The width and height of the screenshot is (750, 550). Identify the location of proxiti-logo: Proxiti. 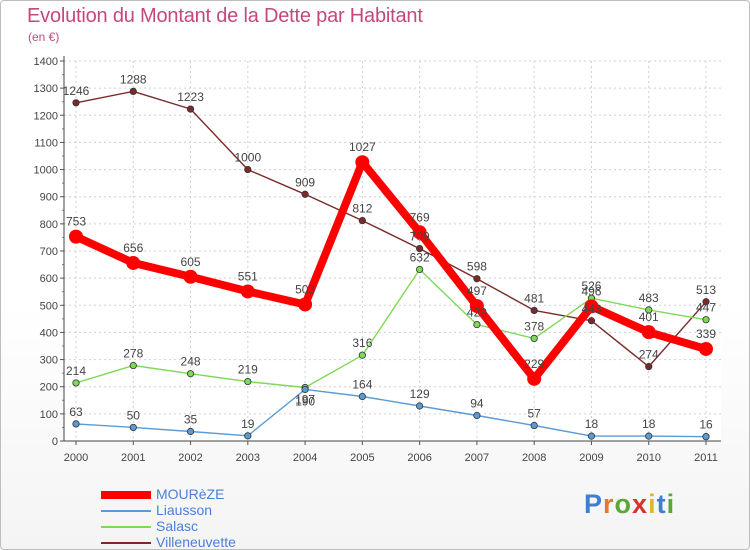
(629, 504).